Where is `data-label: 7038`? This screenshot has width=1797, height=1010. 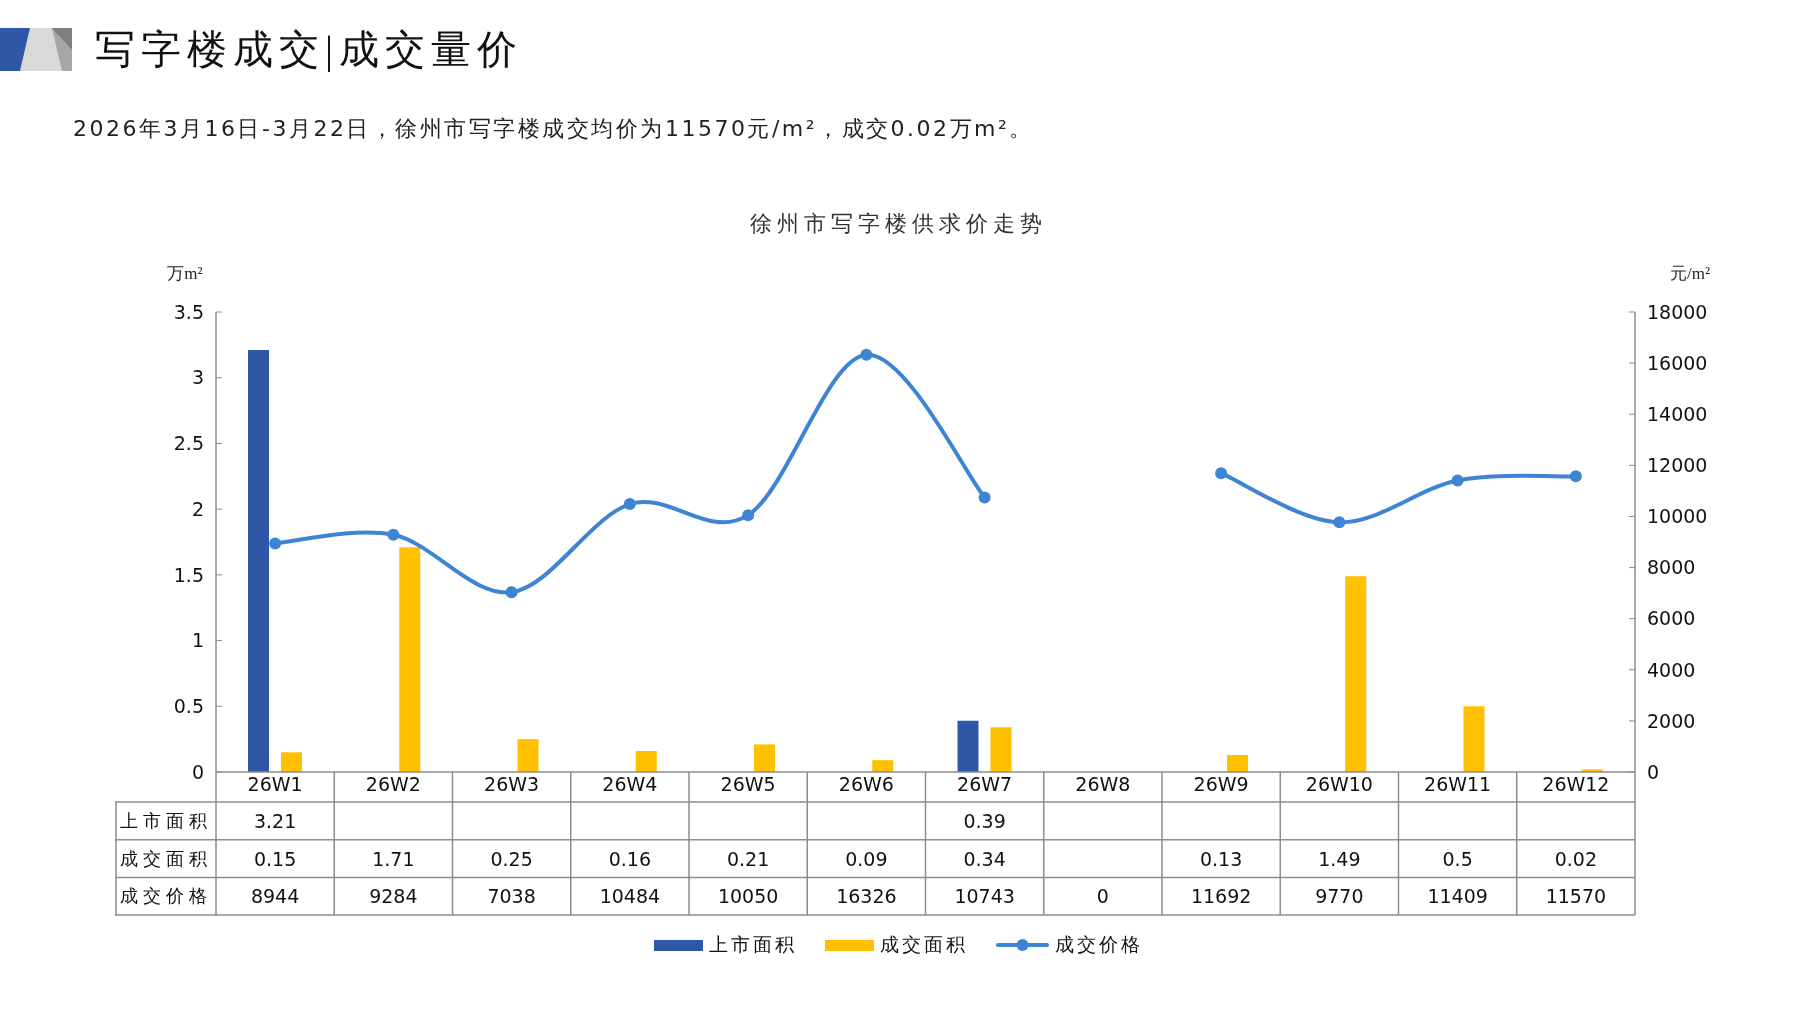 data-label: 7038 is located at coordinates (511, 896).